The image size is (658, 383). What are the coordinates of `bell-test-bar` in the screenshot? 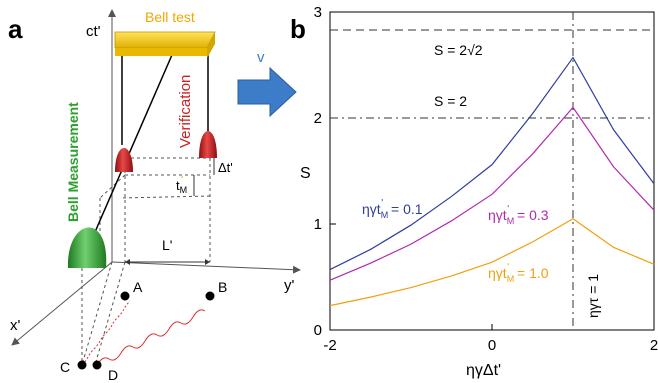 It's located at (165, 40).